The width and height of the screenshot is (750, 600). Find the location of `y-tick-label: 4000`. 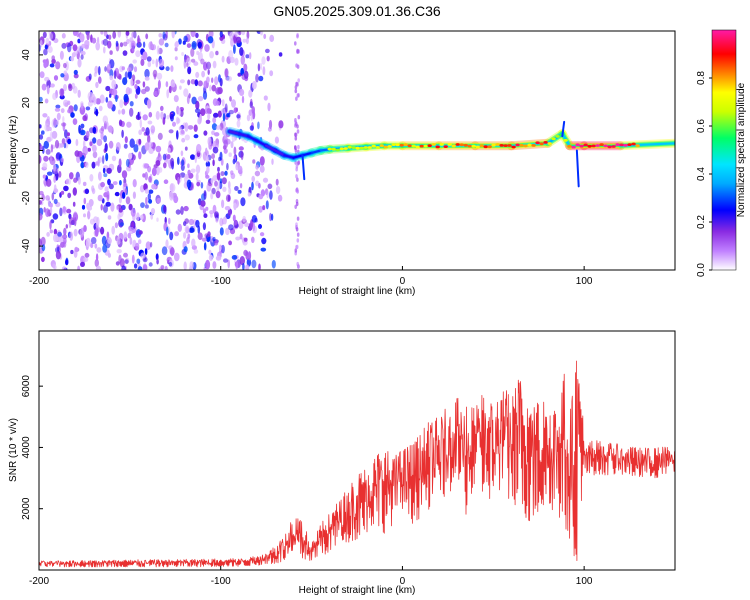

y-tick-label: 4000 is located at coordinates (26, 447).